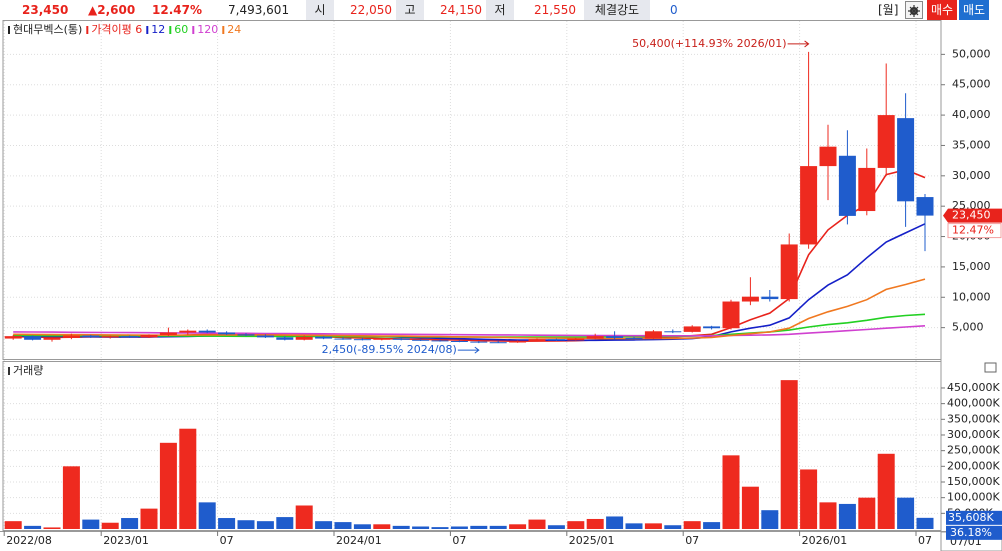  What do you see at coordinates (971, 144) in the screenshot?
I see `y-tick-label: 35,000` at bounding box center [971, 144].